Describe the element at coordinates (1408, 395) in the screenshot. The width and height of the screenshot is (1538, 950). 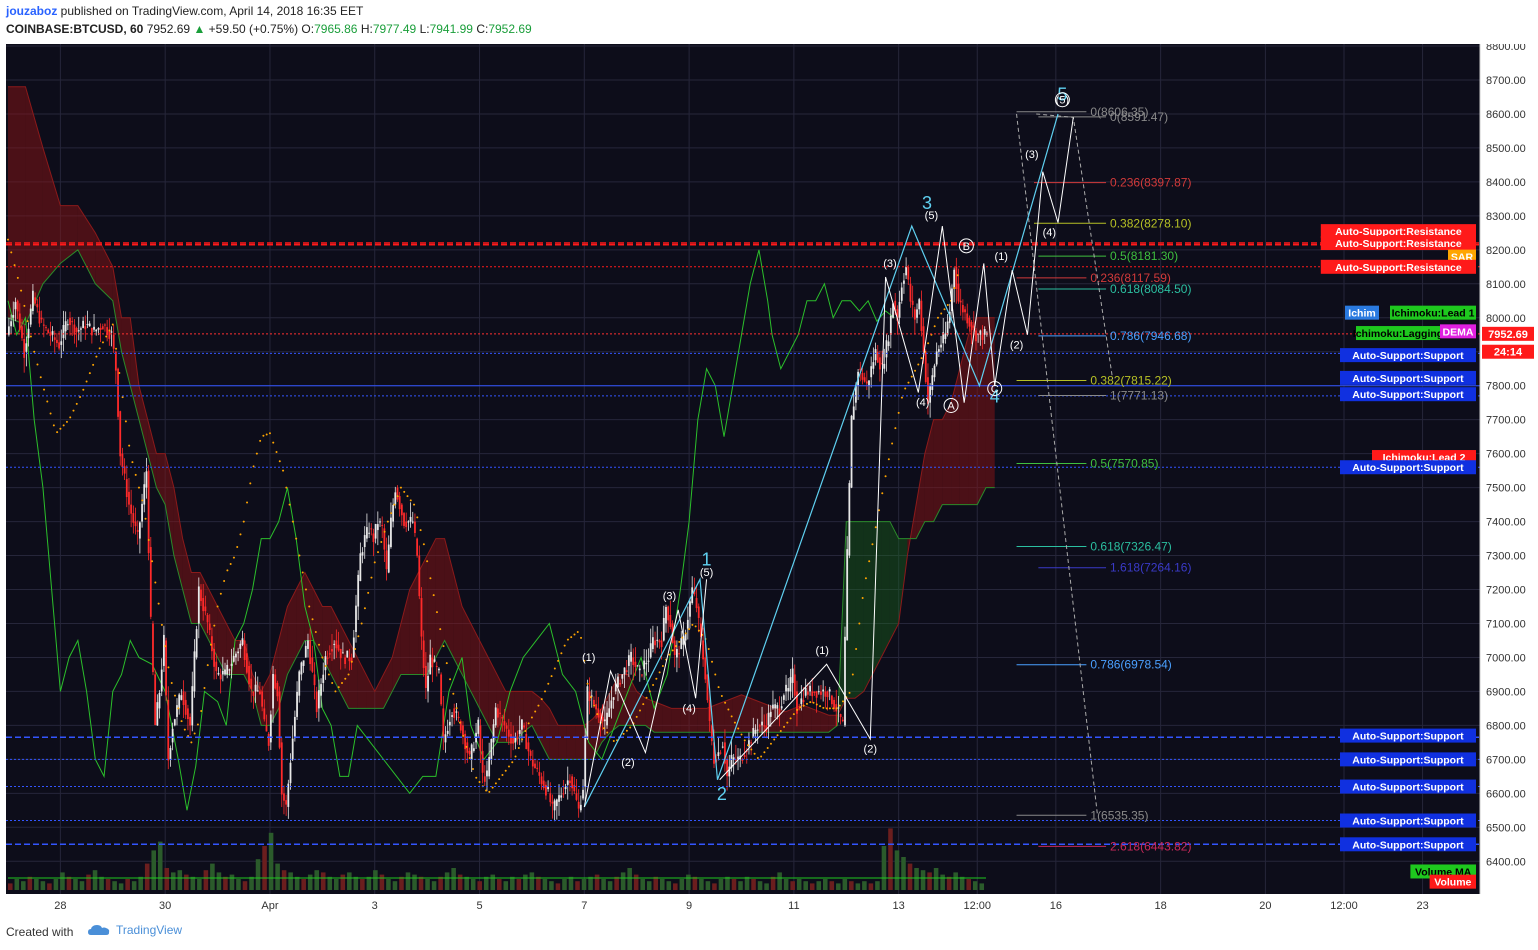
I see `legend-tag-label: Auto-Support:Support` at that location.